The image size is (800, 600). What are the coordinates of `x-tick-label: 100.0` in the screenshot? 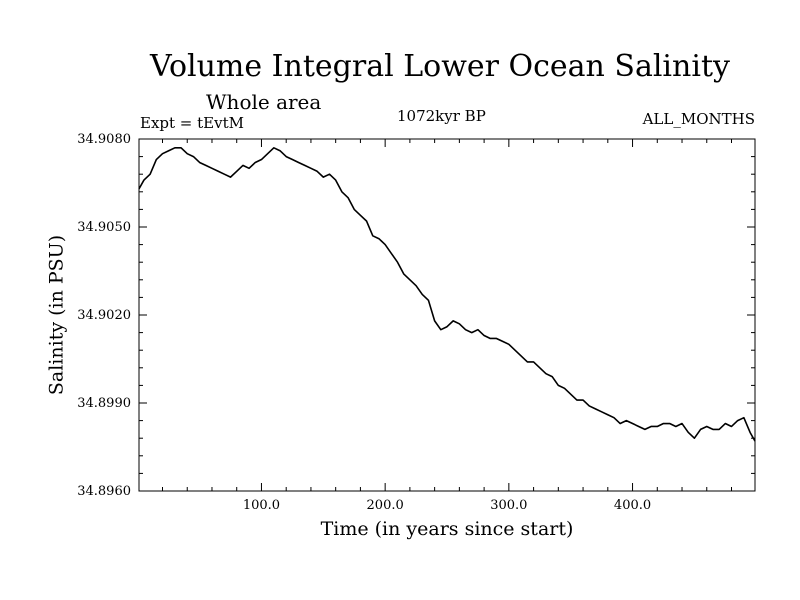 It's located at (261, 505).